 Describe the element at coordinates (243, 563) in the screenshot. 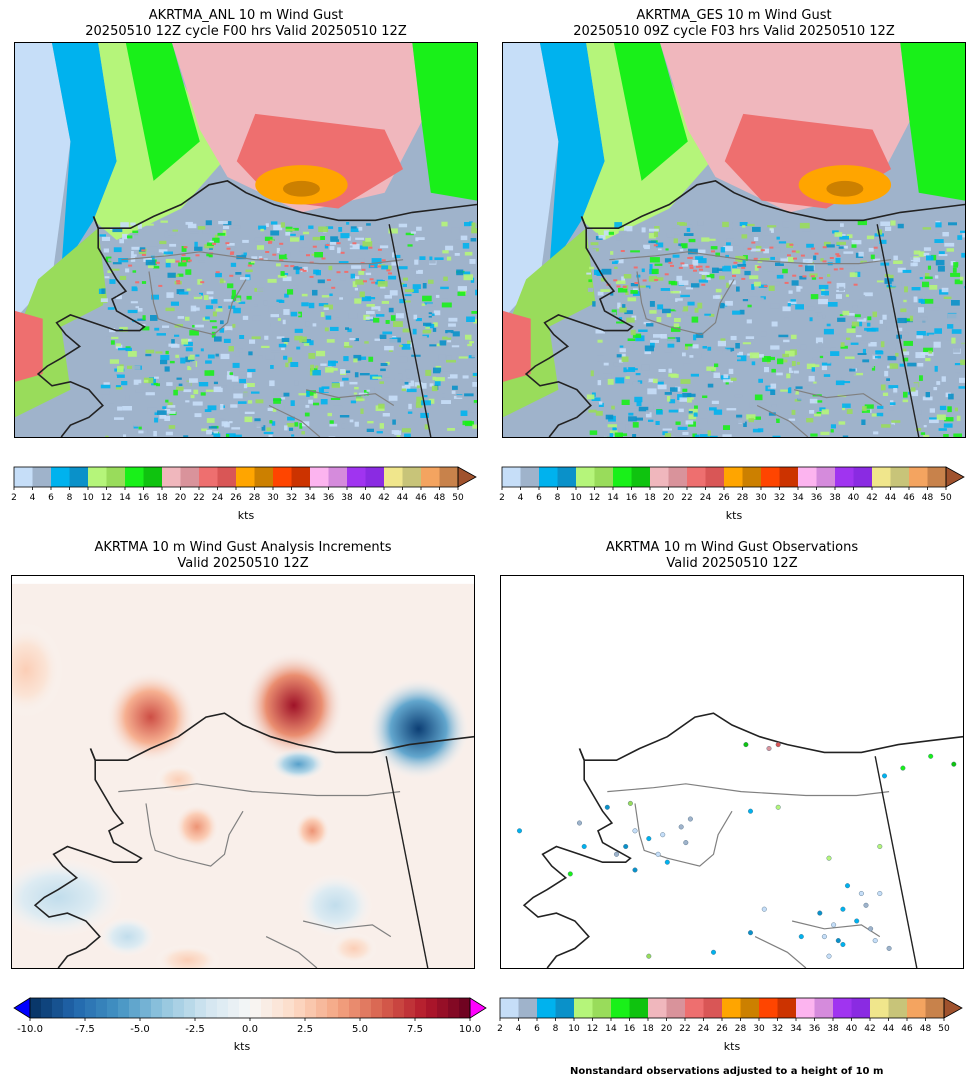

I see `inc-title-line2: Valid 20250510 12Z` at that location.